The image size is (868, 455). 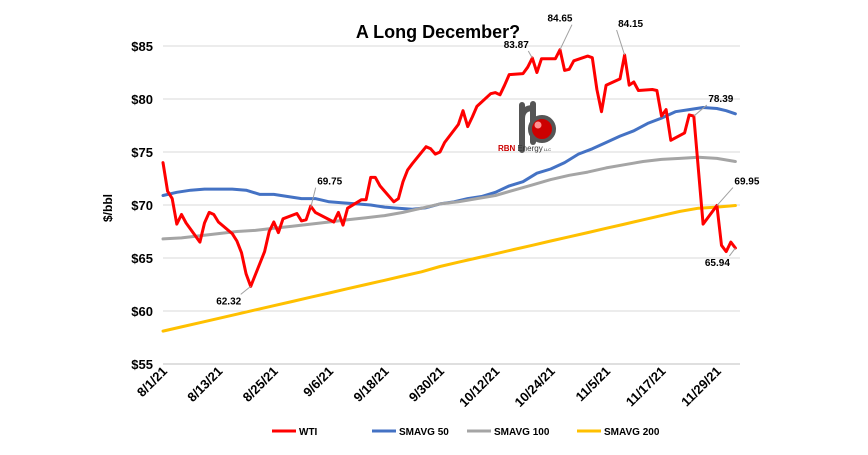 I want to click on data-label: 83.87, so click(x=516, y=45).